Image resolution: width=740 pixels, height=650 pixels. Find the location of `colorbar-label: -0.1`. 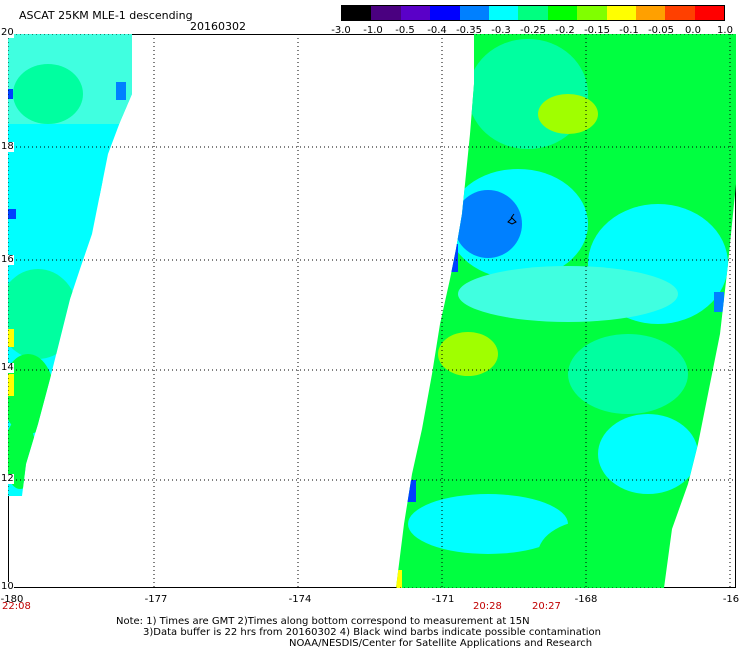

colorbar-label: -0.1 is located at coordinates (629, 30).